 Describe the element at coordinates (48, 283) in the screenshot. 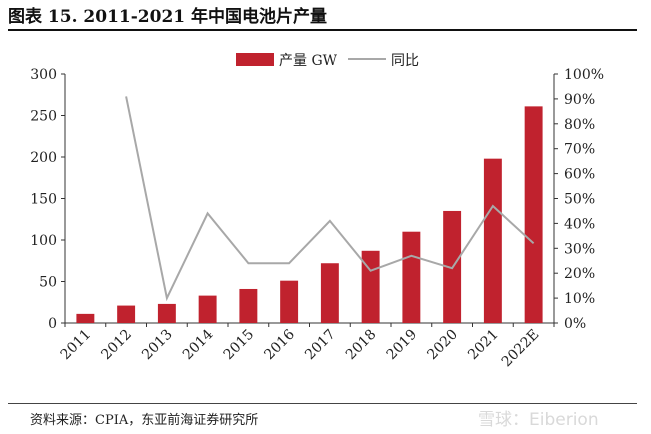

I see `left-tick-label: 50` at that location.